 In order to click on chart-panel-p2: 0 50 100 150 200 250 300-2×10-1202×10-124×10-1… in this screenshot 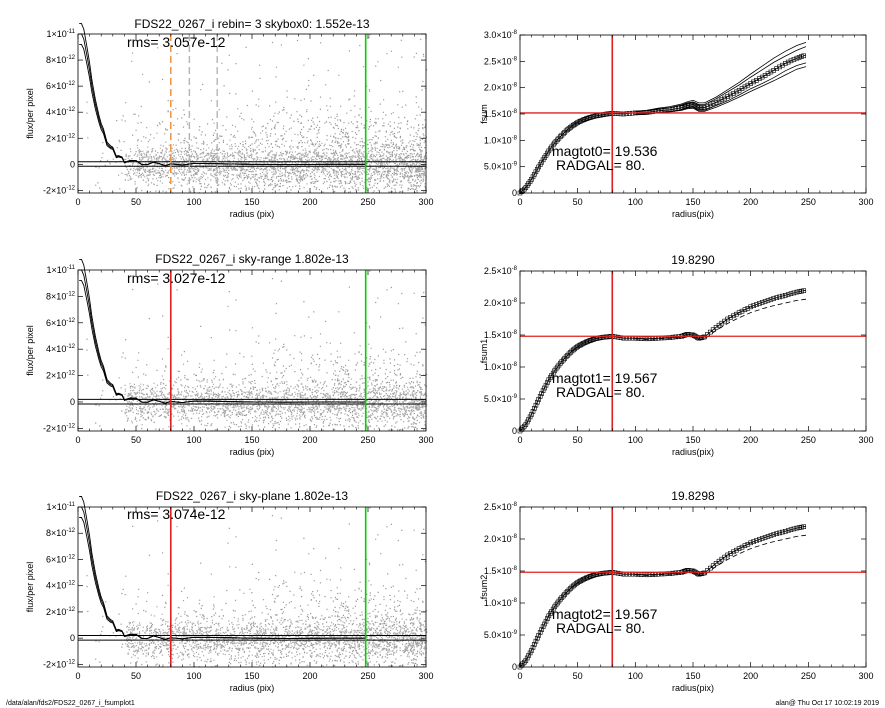, I will do `click(229, 354)`.